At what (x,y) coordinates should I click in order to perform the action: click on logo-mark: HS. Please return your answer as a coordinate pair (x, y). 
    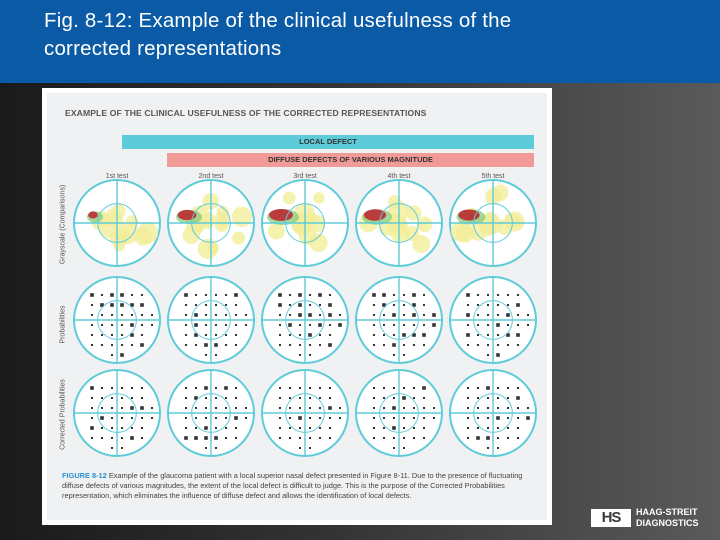
    Looking at the image, I should click on (611, 518).